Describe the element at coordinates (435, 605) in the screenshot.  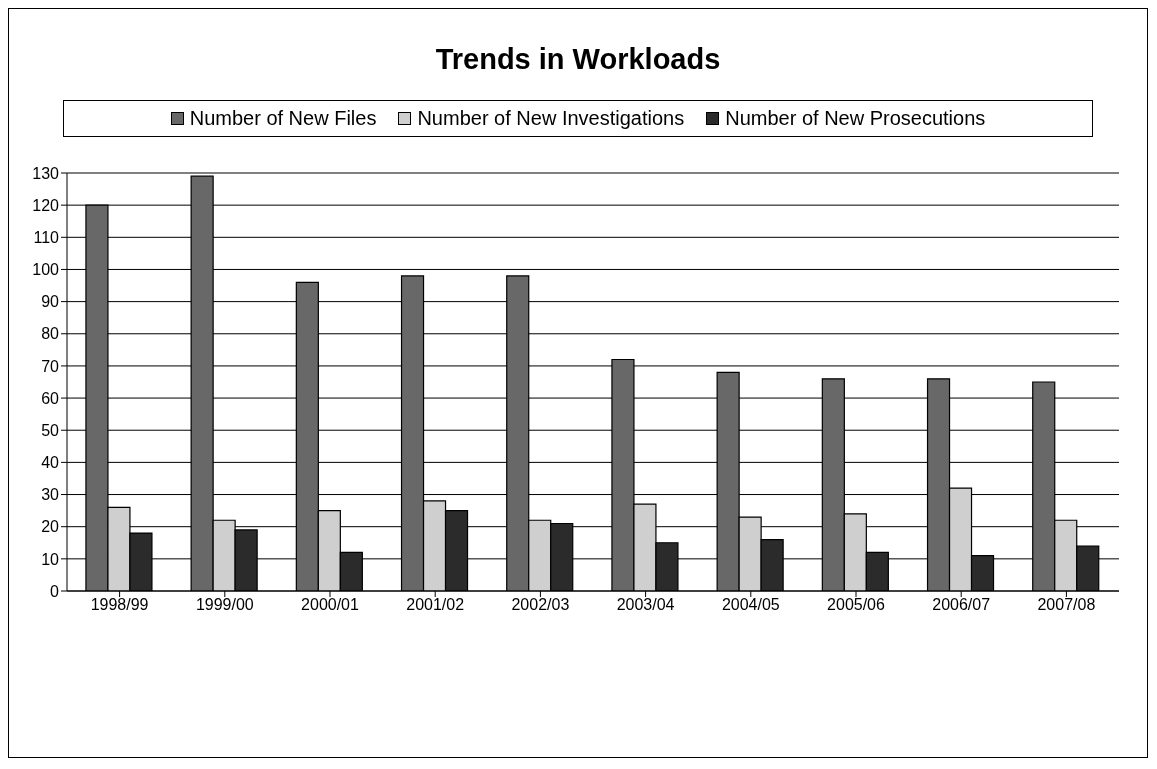
I see `x-tick-label: 2001/02` at that location.